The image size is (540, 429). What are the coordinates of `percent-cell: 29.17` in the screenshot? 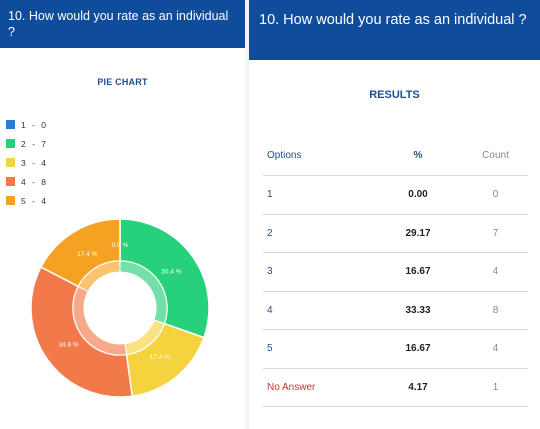 It's located at (418, 233).